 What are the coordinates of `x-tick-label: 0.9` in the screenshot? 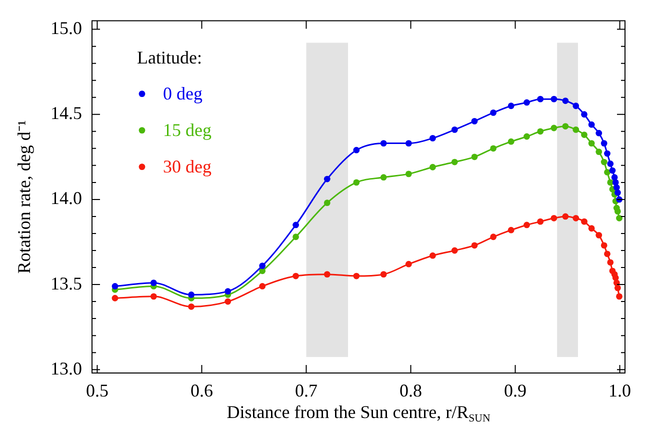 It's located at (515, 390).